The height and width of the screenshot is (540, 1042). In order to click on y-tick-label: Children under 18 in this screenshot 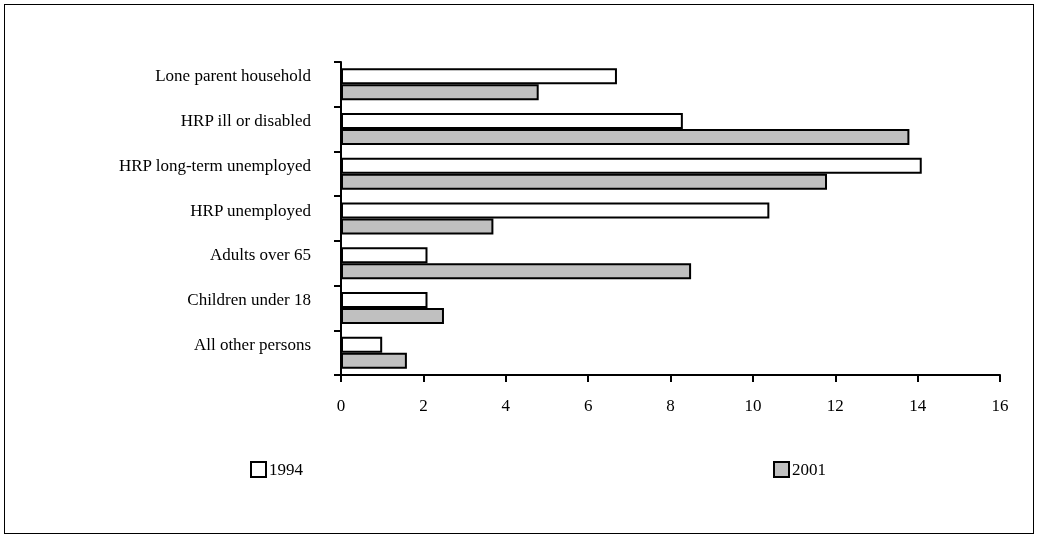, I will do `click(249, 299)`.